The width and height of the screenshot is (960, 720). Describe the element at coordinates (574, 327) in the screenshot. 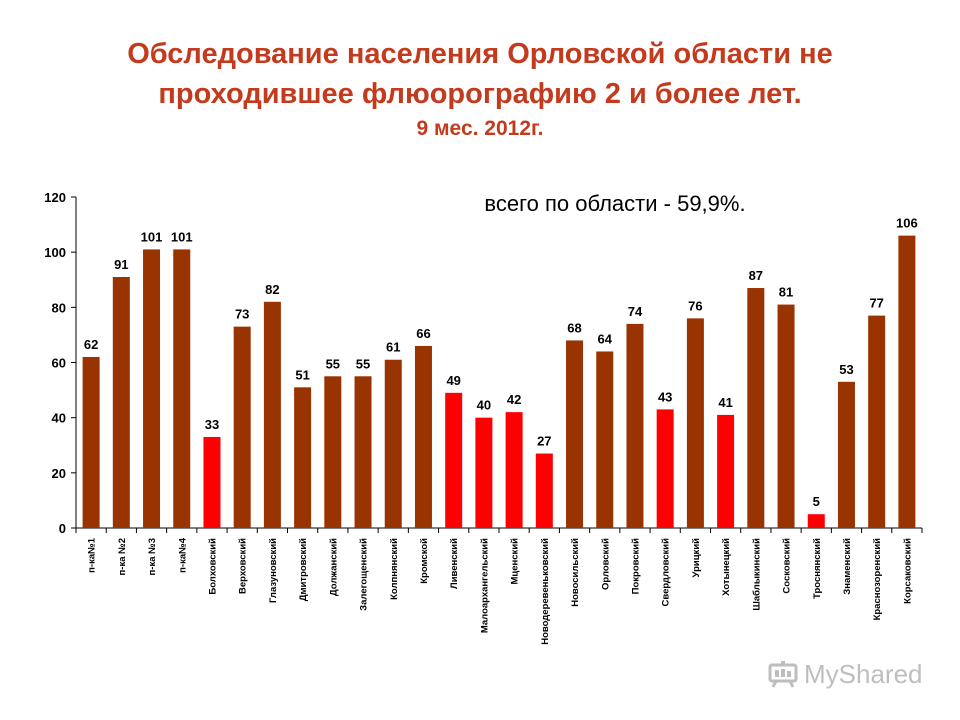

I see `bar-value-label: 68` at that location.